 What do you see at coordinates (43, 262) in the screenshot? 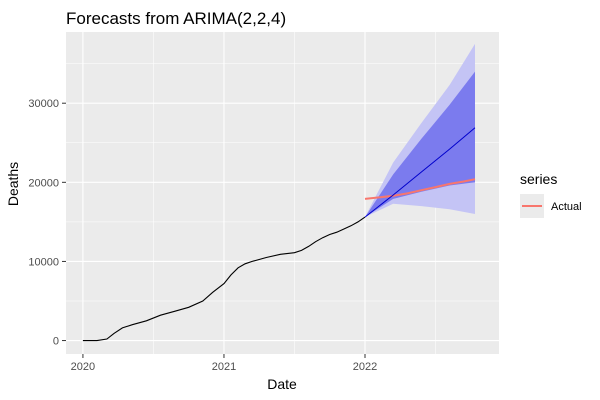
I see `y-tick-label: 10000` at bounding box center [43, 262].